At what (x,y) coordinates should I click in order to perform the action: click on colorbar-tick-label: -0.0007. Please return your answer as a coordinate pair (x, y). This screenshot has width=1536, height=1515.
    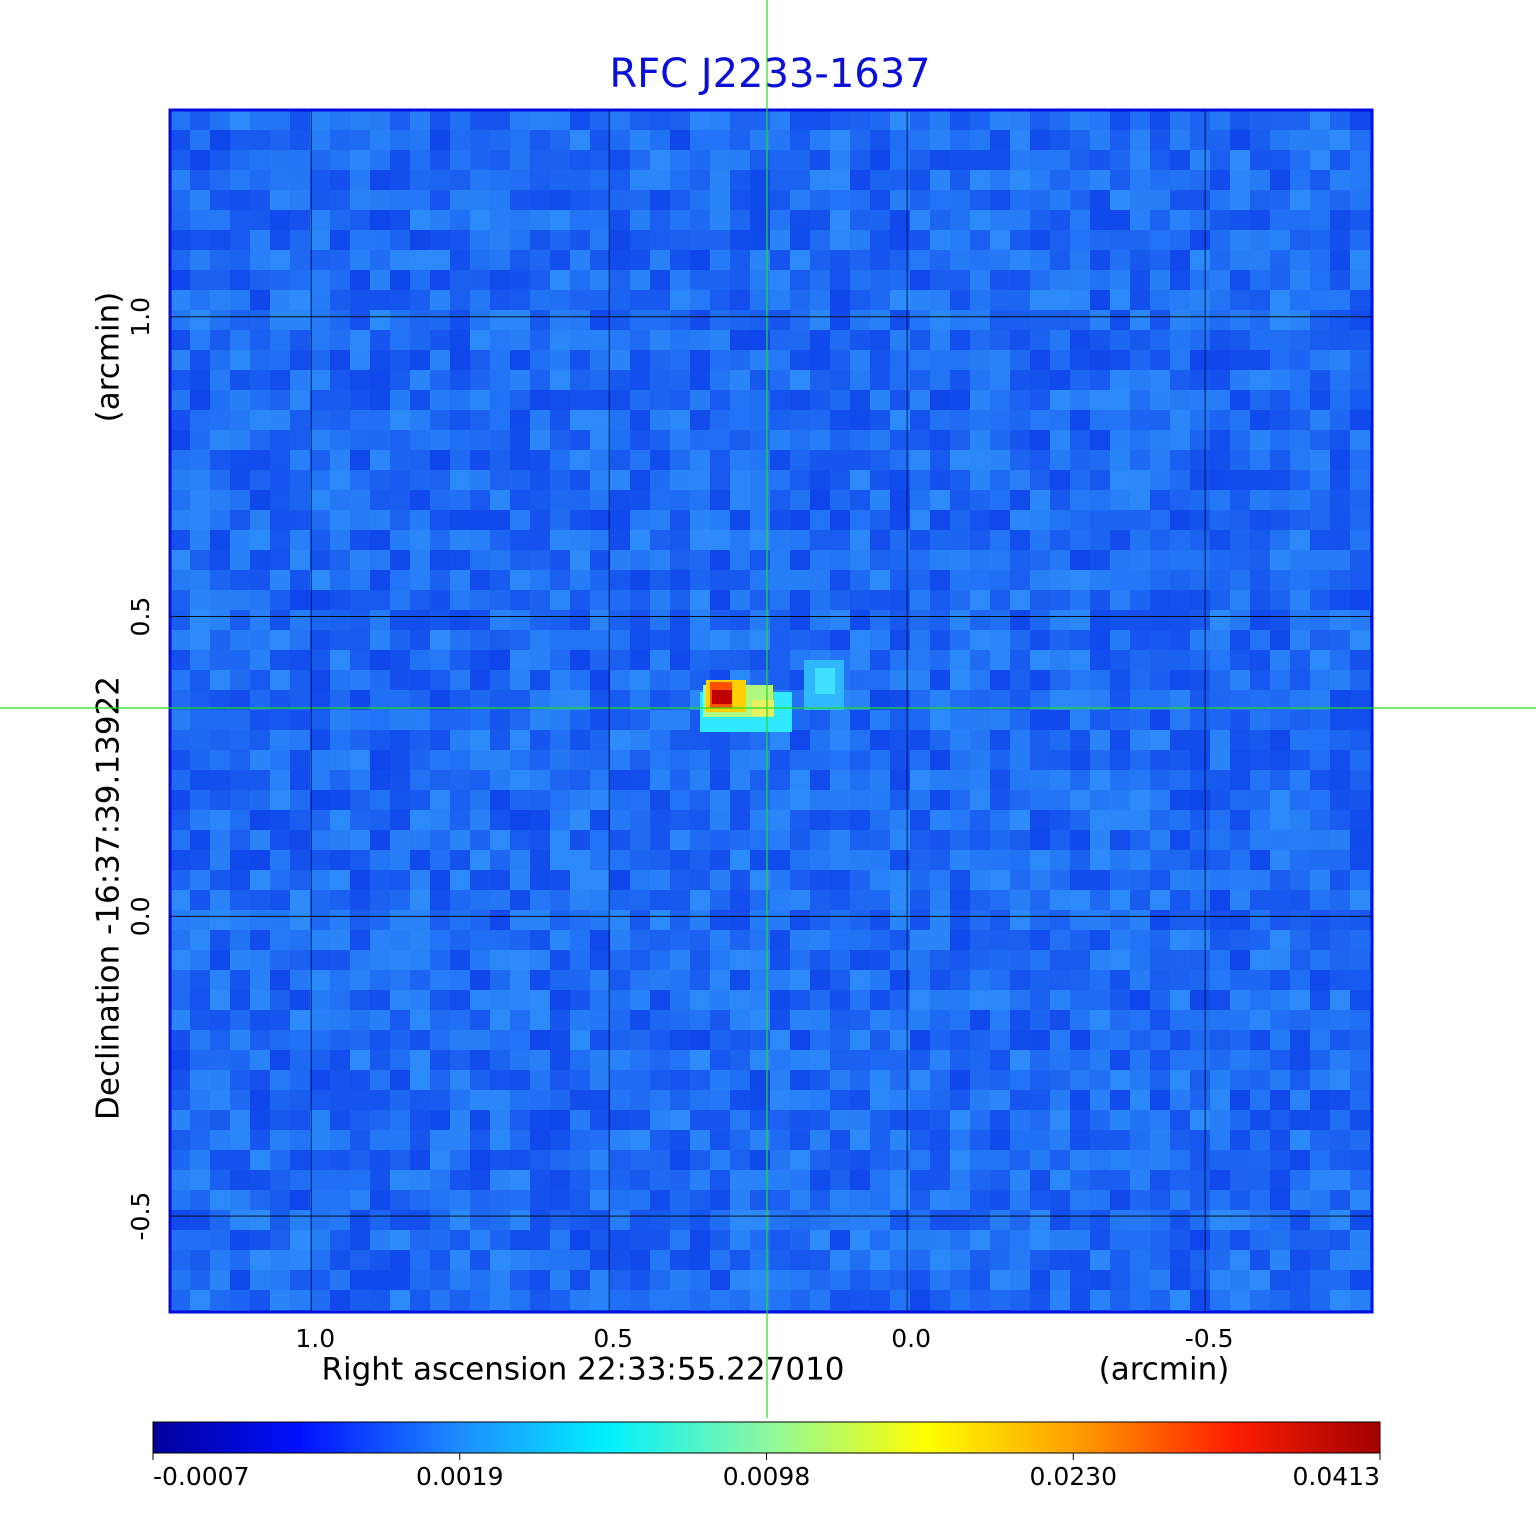
    Looking at the image, I should click on (201, 1476).